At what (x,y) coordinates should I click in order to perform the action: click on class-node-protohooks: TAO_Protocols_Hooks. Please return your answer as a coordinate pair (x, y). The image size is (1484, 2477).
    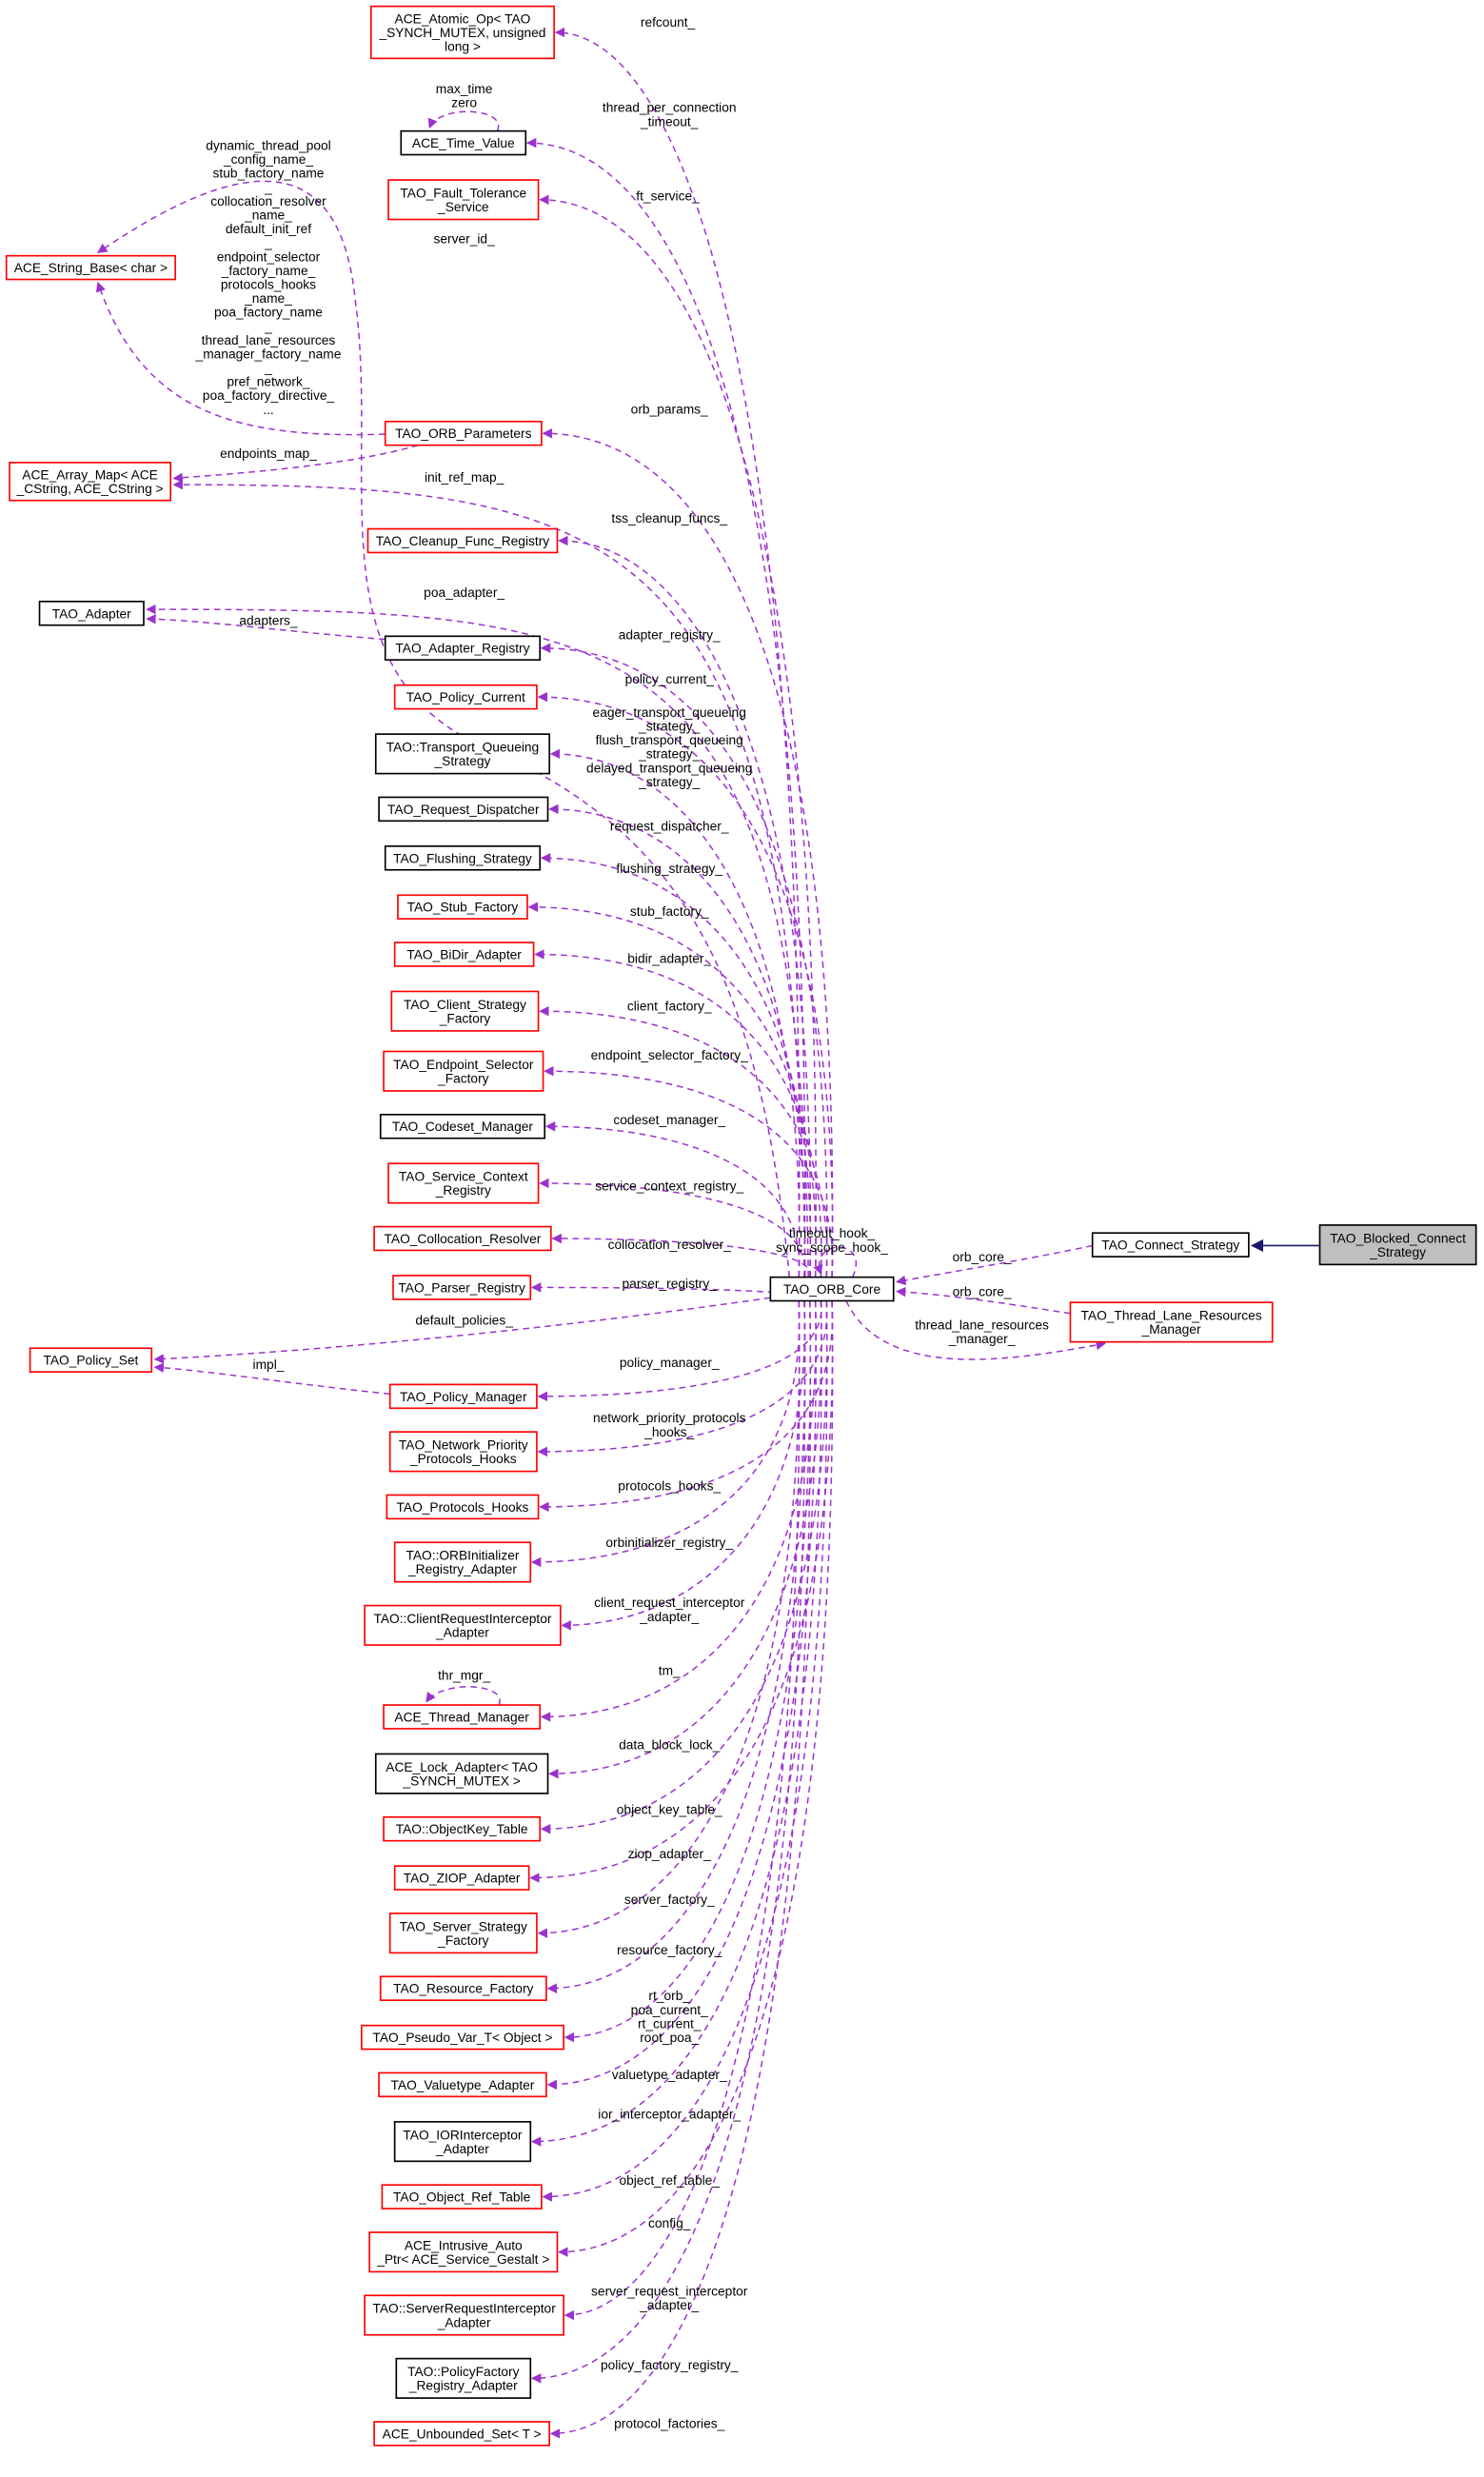
    Looking at the image, I should click on (463, 1507).